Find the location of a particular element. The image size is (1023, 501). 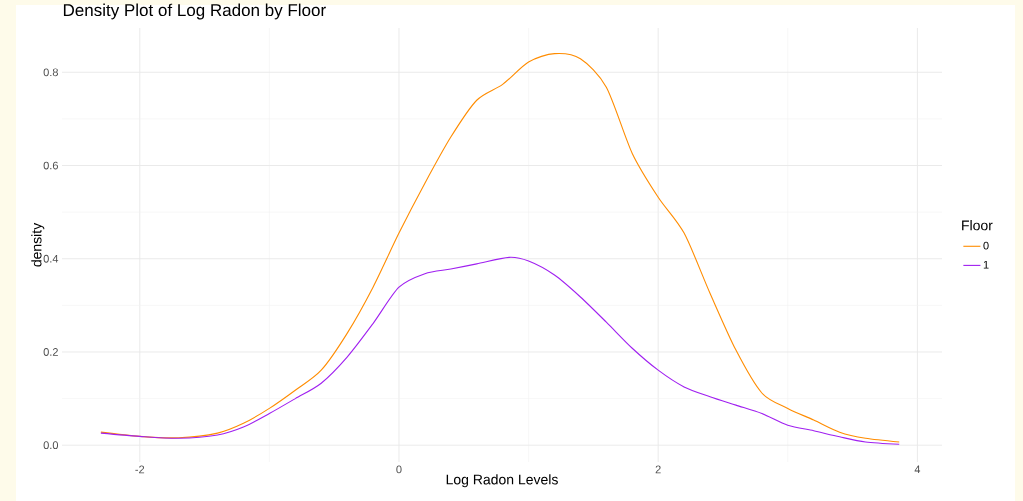

legend-label: 0 is located at coordinates (986, 245).